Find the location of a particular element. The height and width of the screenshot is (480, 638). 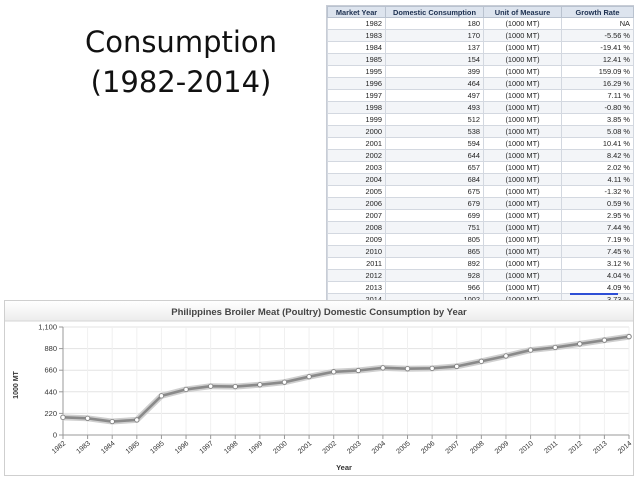

cell-domestic-consumption: 684 is located at coordinates (434, 179).